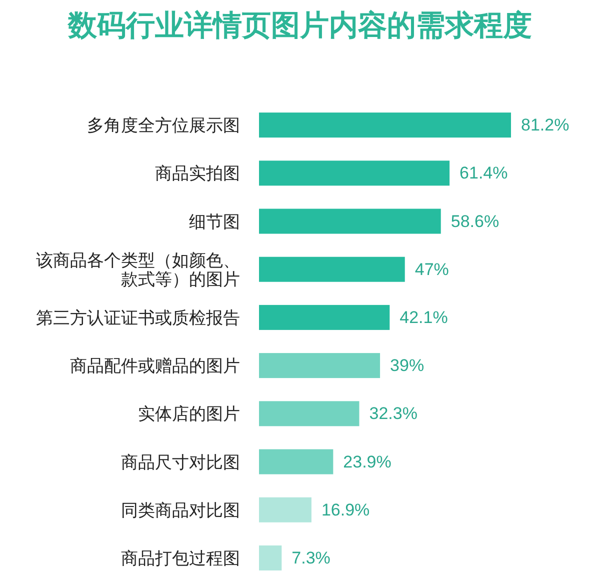 The width and height of the screenshot is (600, 578). Describe the element at coordinates (300, 26) in the screenshot. I see `title: 数码行业详情页图片内容的需求程度` at that location.